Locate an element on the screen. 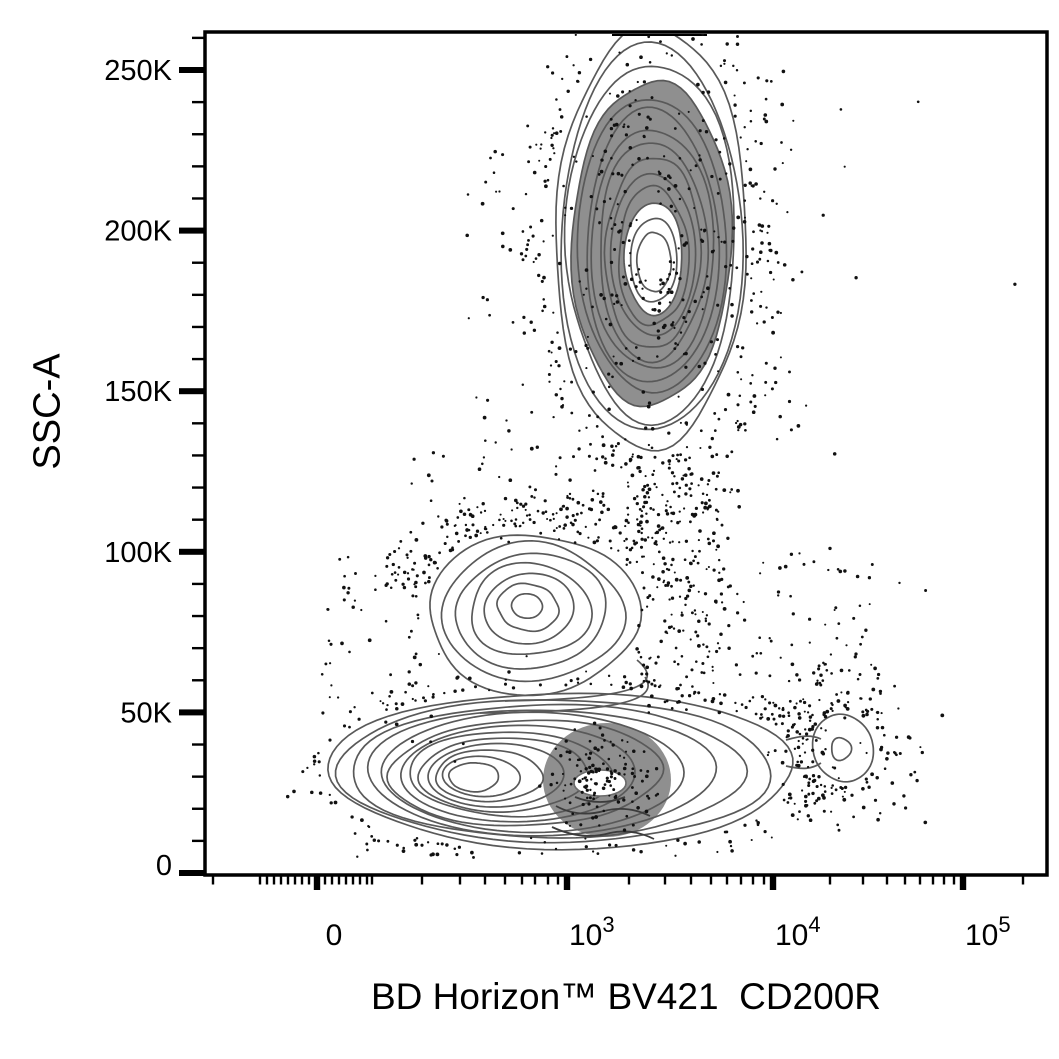  x-axis-title: BD Horizon™ BV421 CD200R is located at coordinates (626, 996).